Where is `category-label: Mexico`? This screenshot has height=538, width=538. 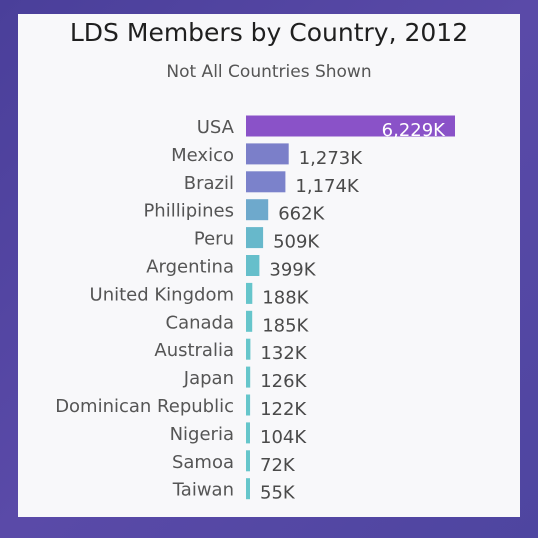 category-label: Mexico is located at coordinates (202, 155).